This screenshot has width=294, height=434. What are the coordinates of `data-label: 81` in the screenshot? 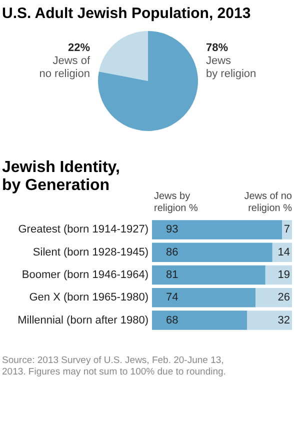 It's located at (172, 275).